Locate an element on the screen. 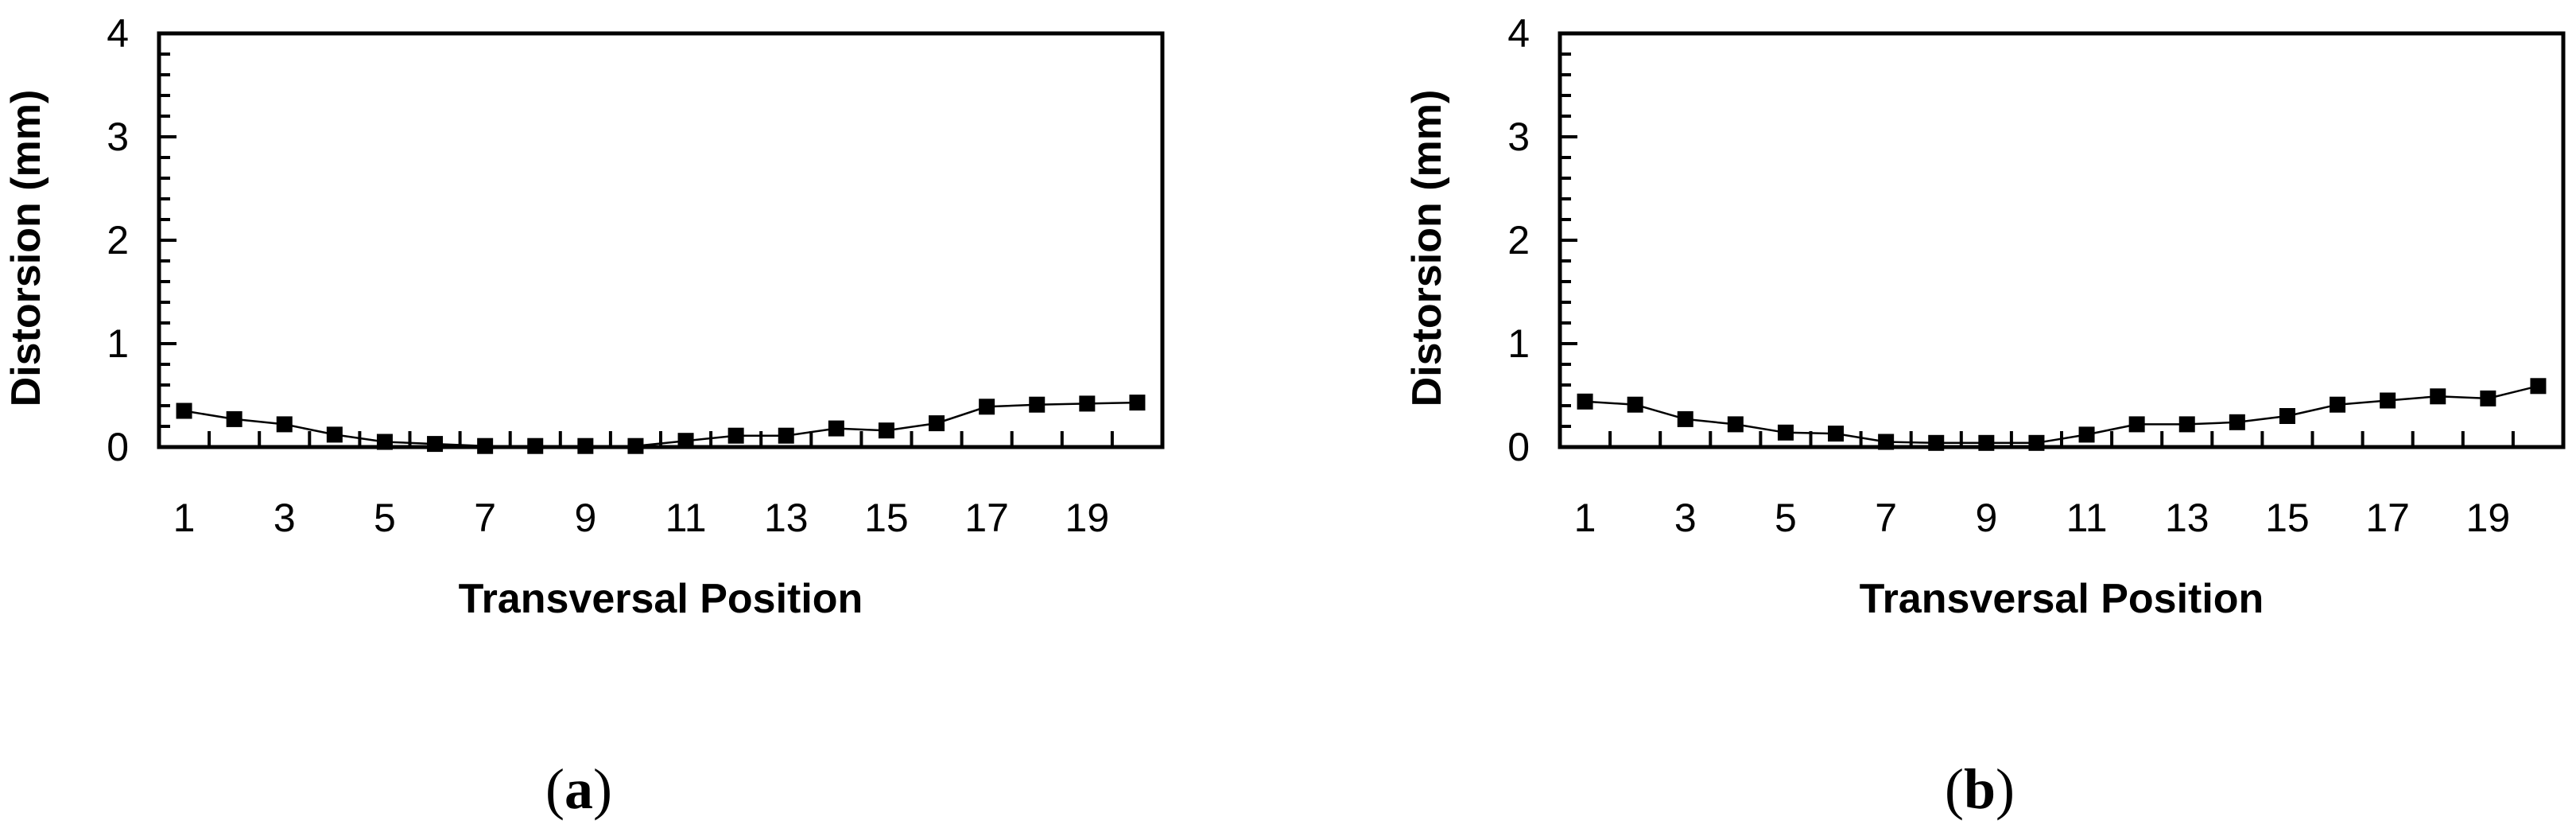 The width and height of the screenshot is (2576, 840). caption-letter: b is located at coordinates (1980, 789).